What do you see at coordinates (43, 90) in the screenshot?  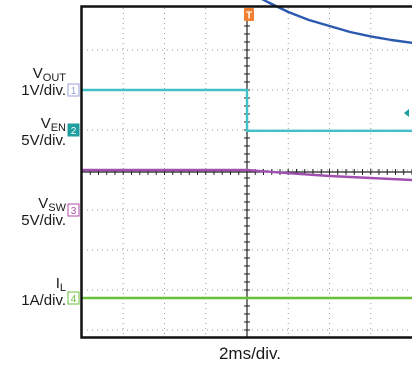 I see `channel-1-scale: 1V/div.` at bounding box center [43, 90].